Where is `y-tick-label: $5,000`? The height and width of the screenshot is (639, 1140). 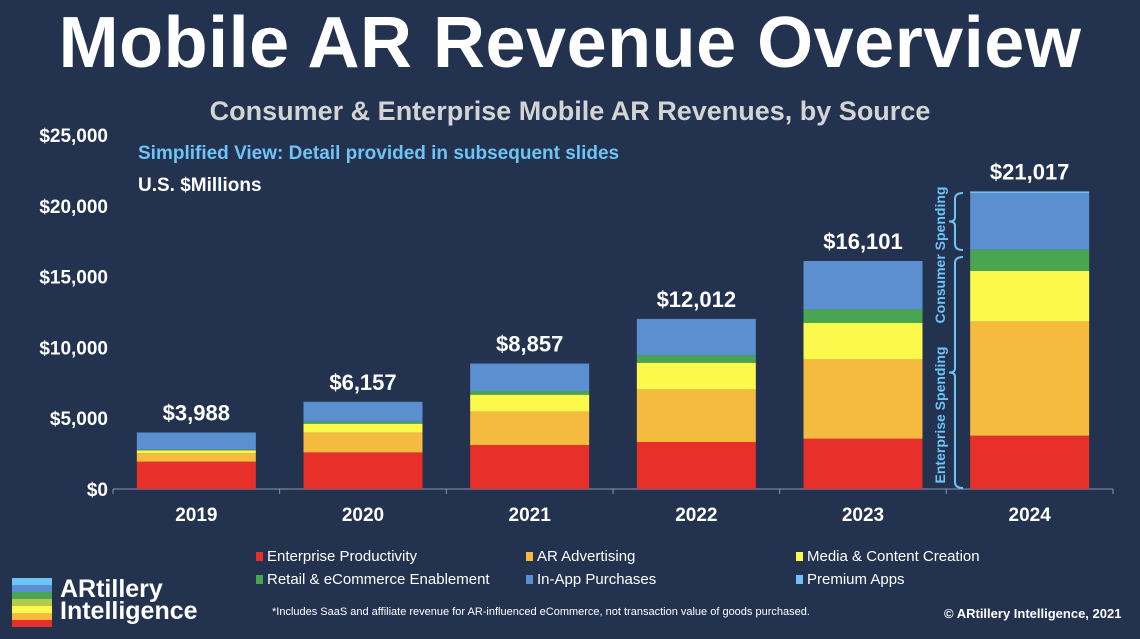
y-tick-label: $5,000 is located at coordinates (79, 419).